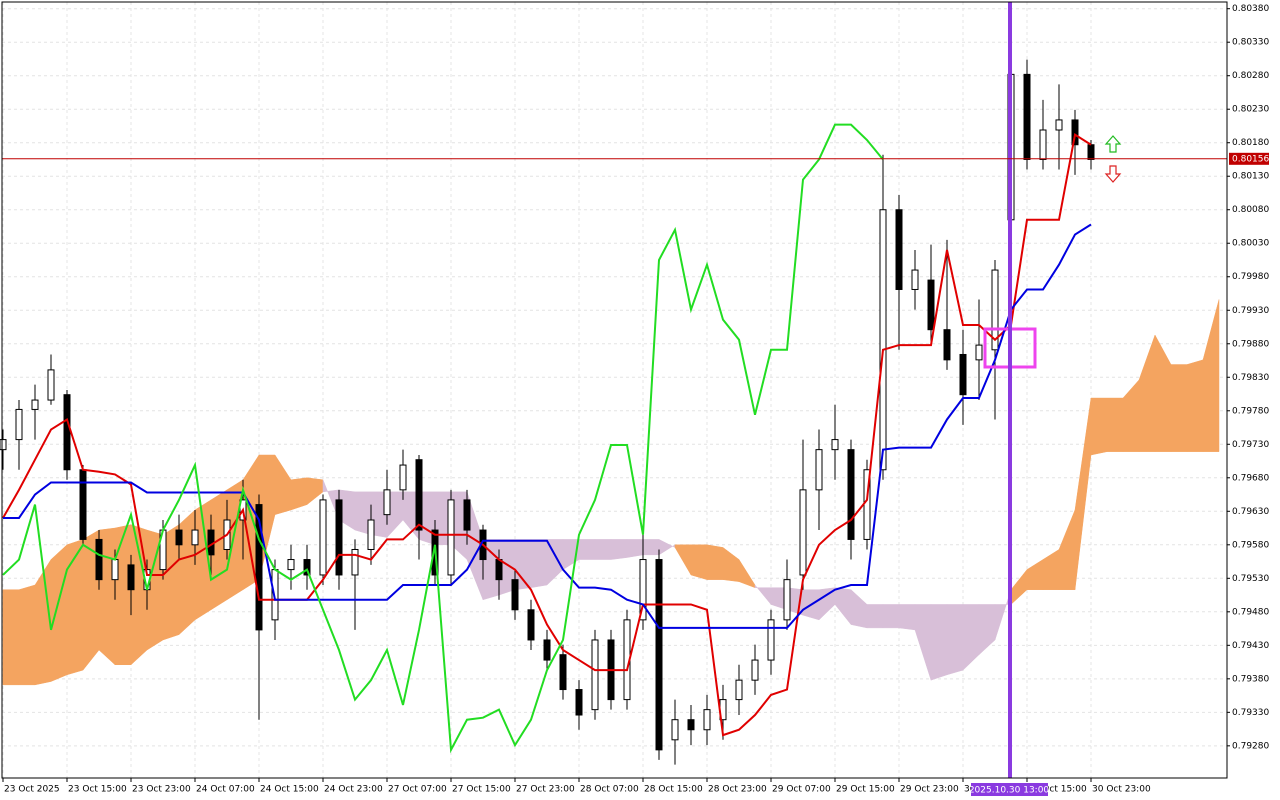  What do you see at coordinates (1250, 143) in the screenshot?
I see `y-tick-label: 0.80180` at bounding box center [1250, 143].